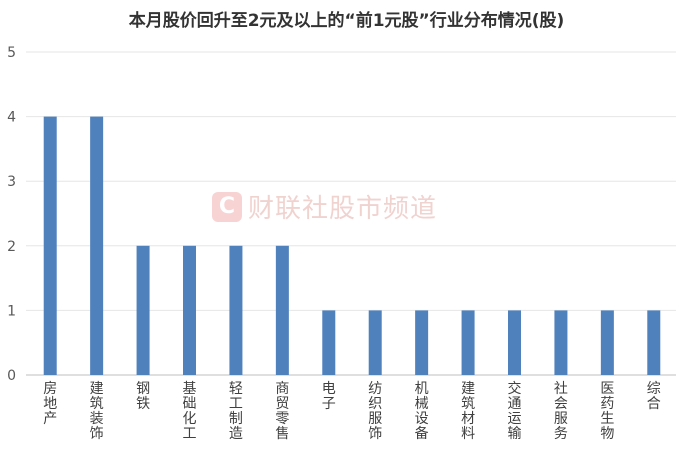 This screenshot has width=693, height=456. What do you see at coordinates (654, 396) in the screenshot?
I see `x-tick-label: 综合` at bounding box center [654, 396].